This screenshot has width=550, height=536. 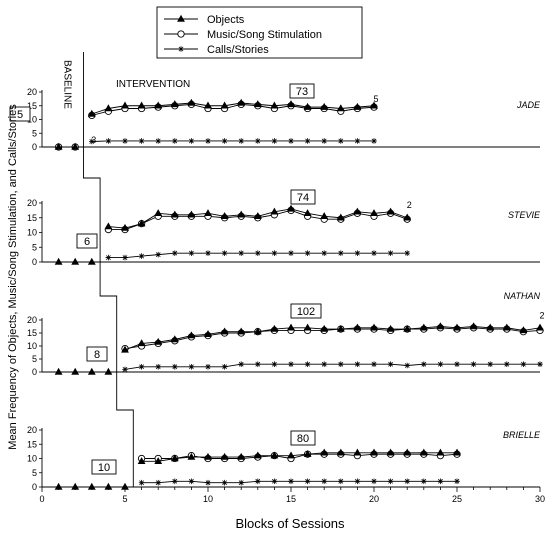 I want to click on x-tick-label: 15, so click(x=291, y=499).